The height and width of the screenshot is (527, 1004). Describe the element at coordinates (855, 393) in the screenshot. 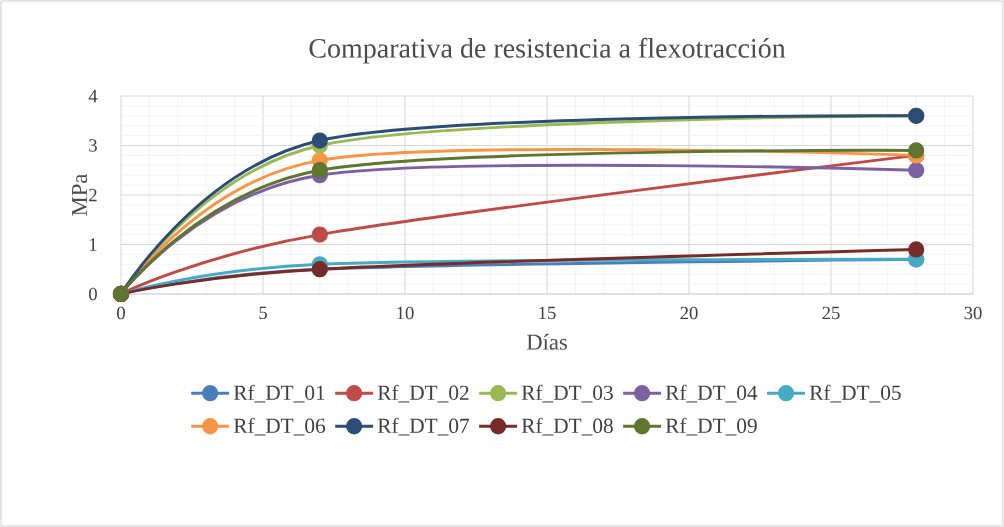

I see `legend-label: Rf_DT_05` at that location.